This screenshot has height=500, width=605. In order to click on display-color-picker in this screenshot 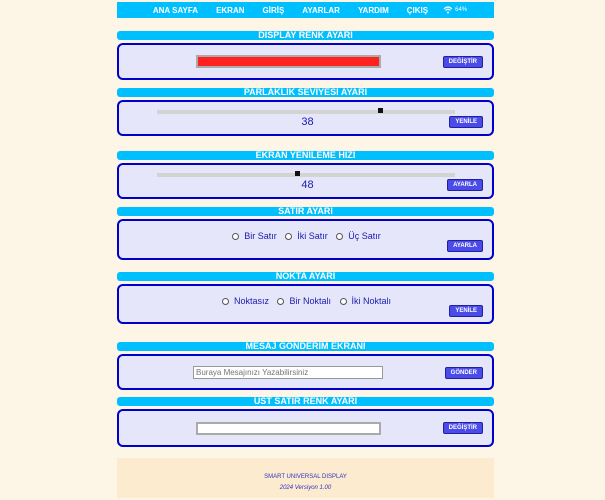, I will do `click(288, 61)`.